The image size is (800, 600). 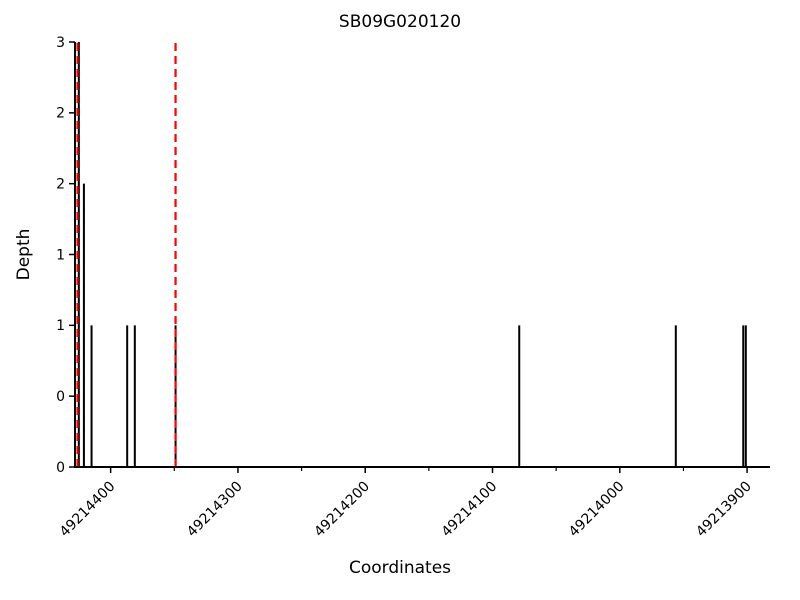 I want to click on x-tick-label: 49214200, so click(x=342, y=510).